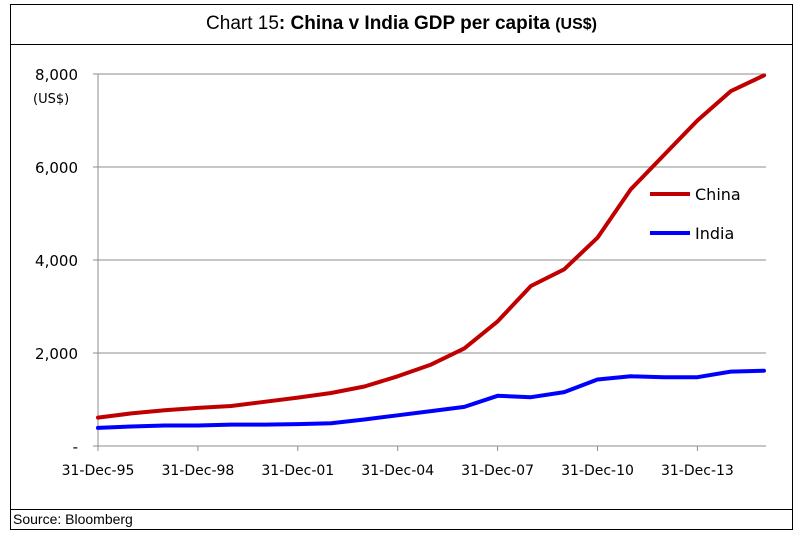 This screenshot has width=800, height=538. What do you see at coordinates (718, 194) in the screenshot?
I see `legend-label-china: China` at bounding box center [718, 194].